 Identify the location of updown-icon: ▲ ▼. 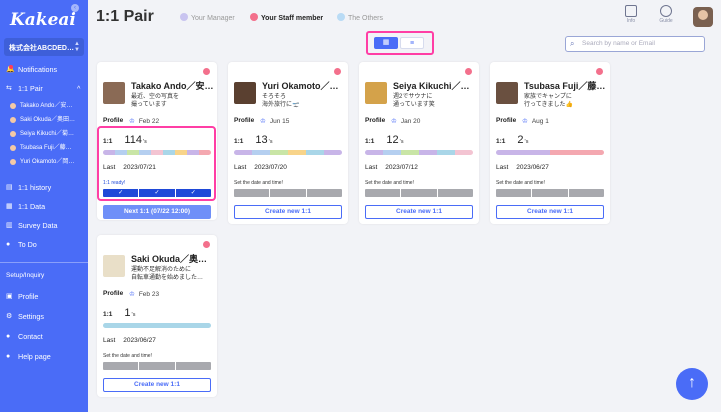
(77, 47).